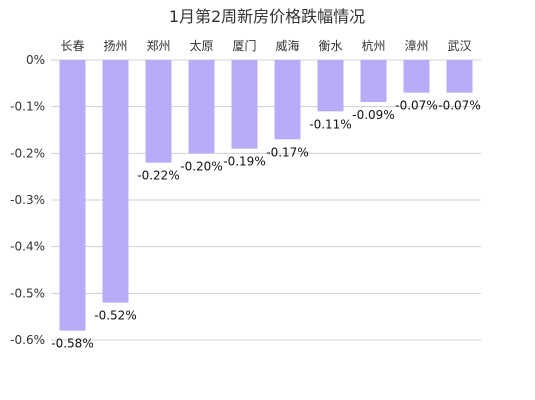 This screenshot has width=535, height=400. I want to click on value-label-8: -0.07%, so click(416, 106).